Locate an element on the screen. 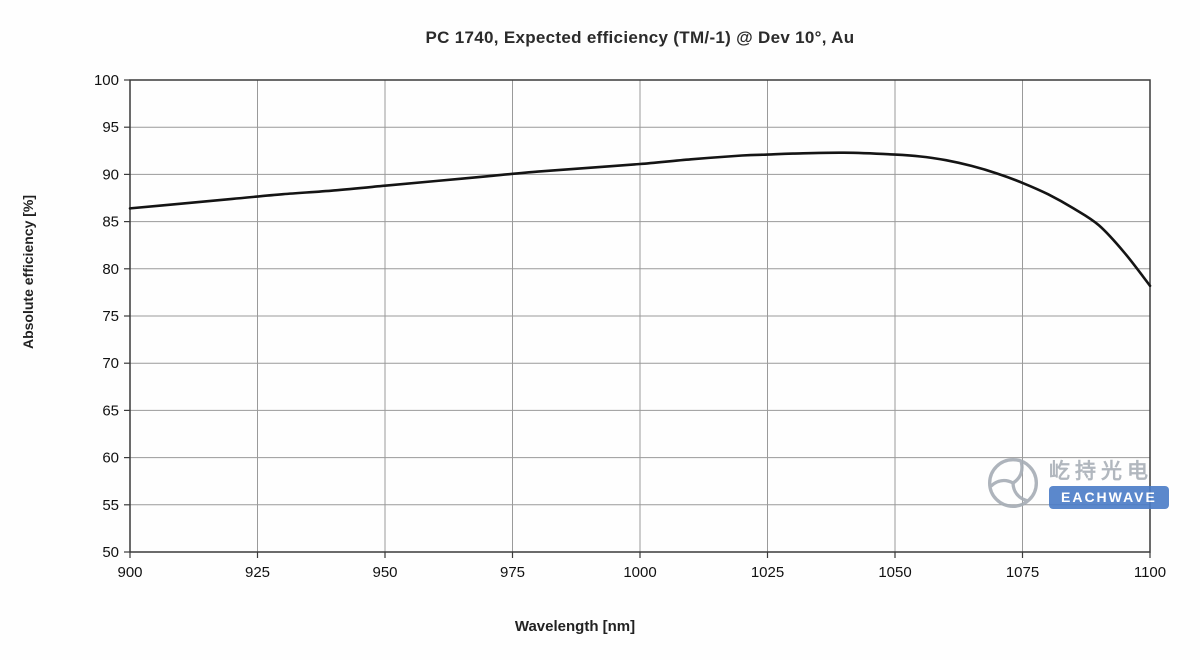 The width and height of the screenshot is (1200, 660). x-tick-label: 975 is located at coordinates (512, 572).